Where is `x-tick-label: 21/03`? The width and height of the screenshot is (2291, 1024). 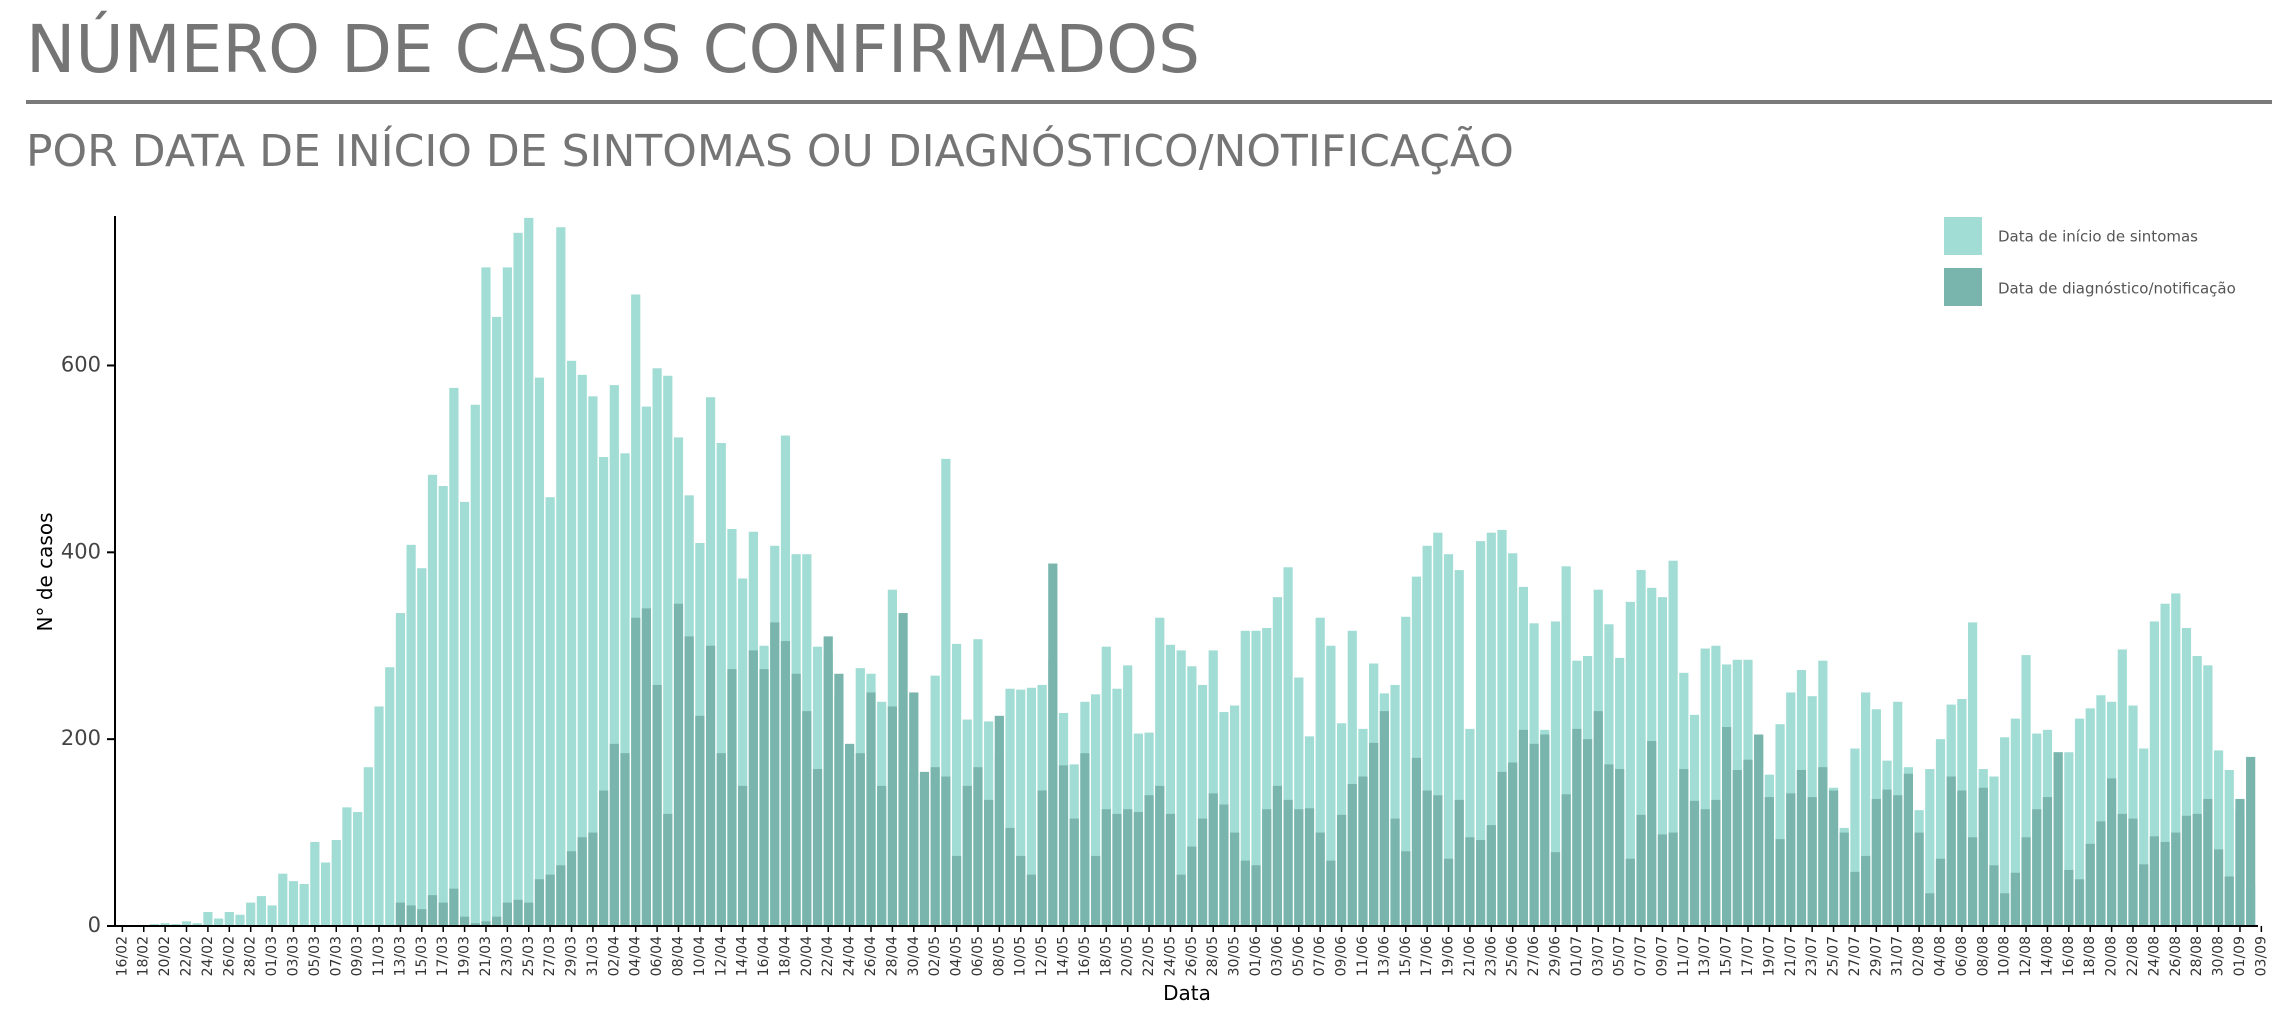
x-tick-label: 21/03 is located at coordinates (486, 956).